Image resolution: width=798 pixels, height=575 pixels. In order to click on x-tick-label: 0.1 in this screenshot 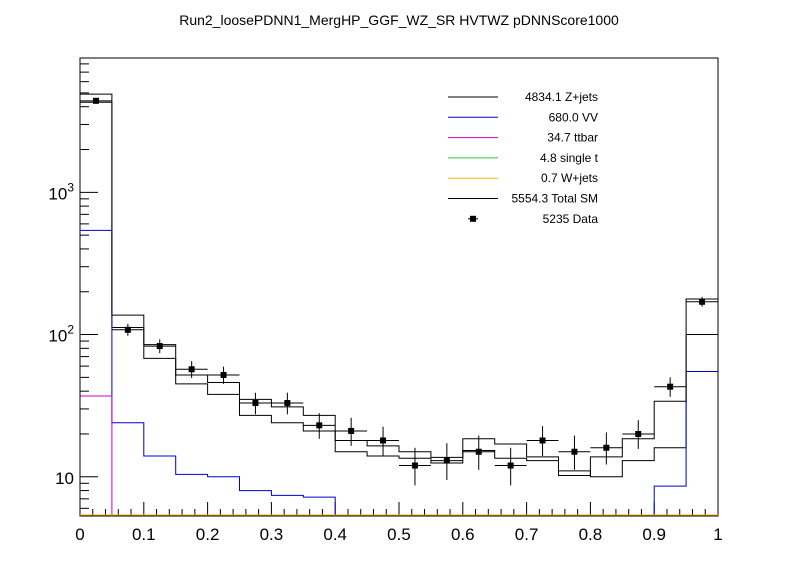, I will do `click(144, 534)`.